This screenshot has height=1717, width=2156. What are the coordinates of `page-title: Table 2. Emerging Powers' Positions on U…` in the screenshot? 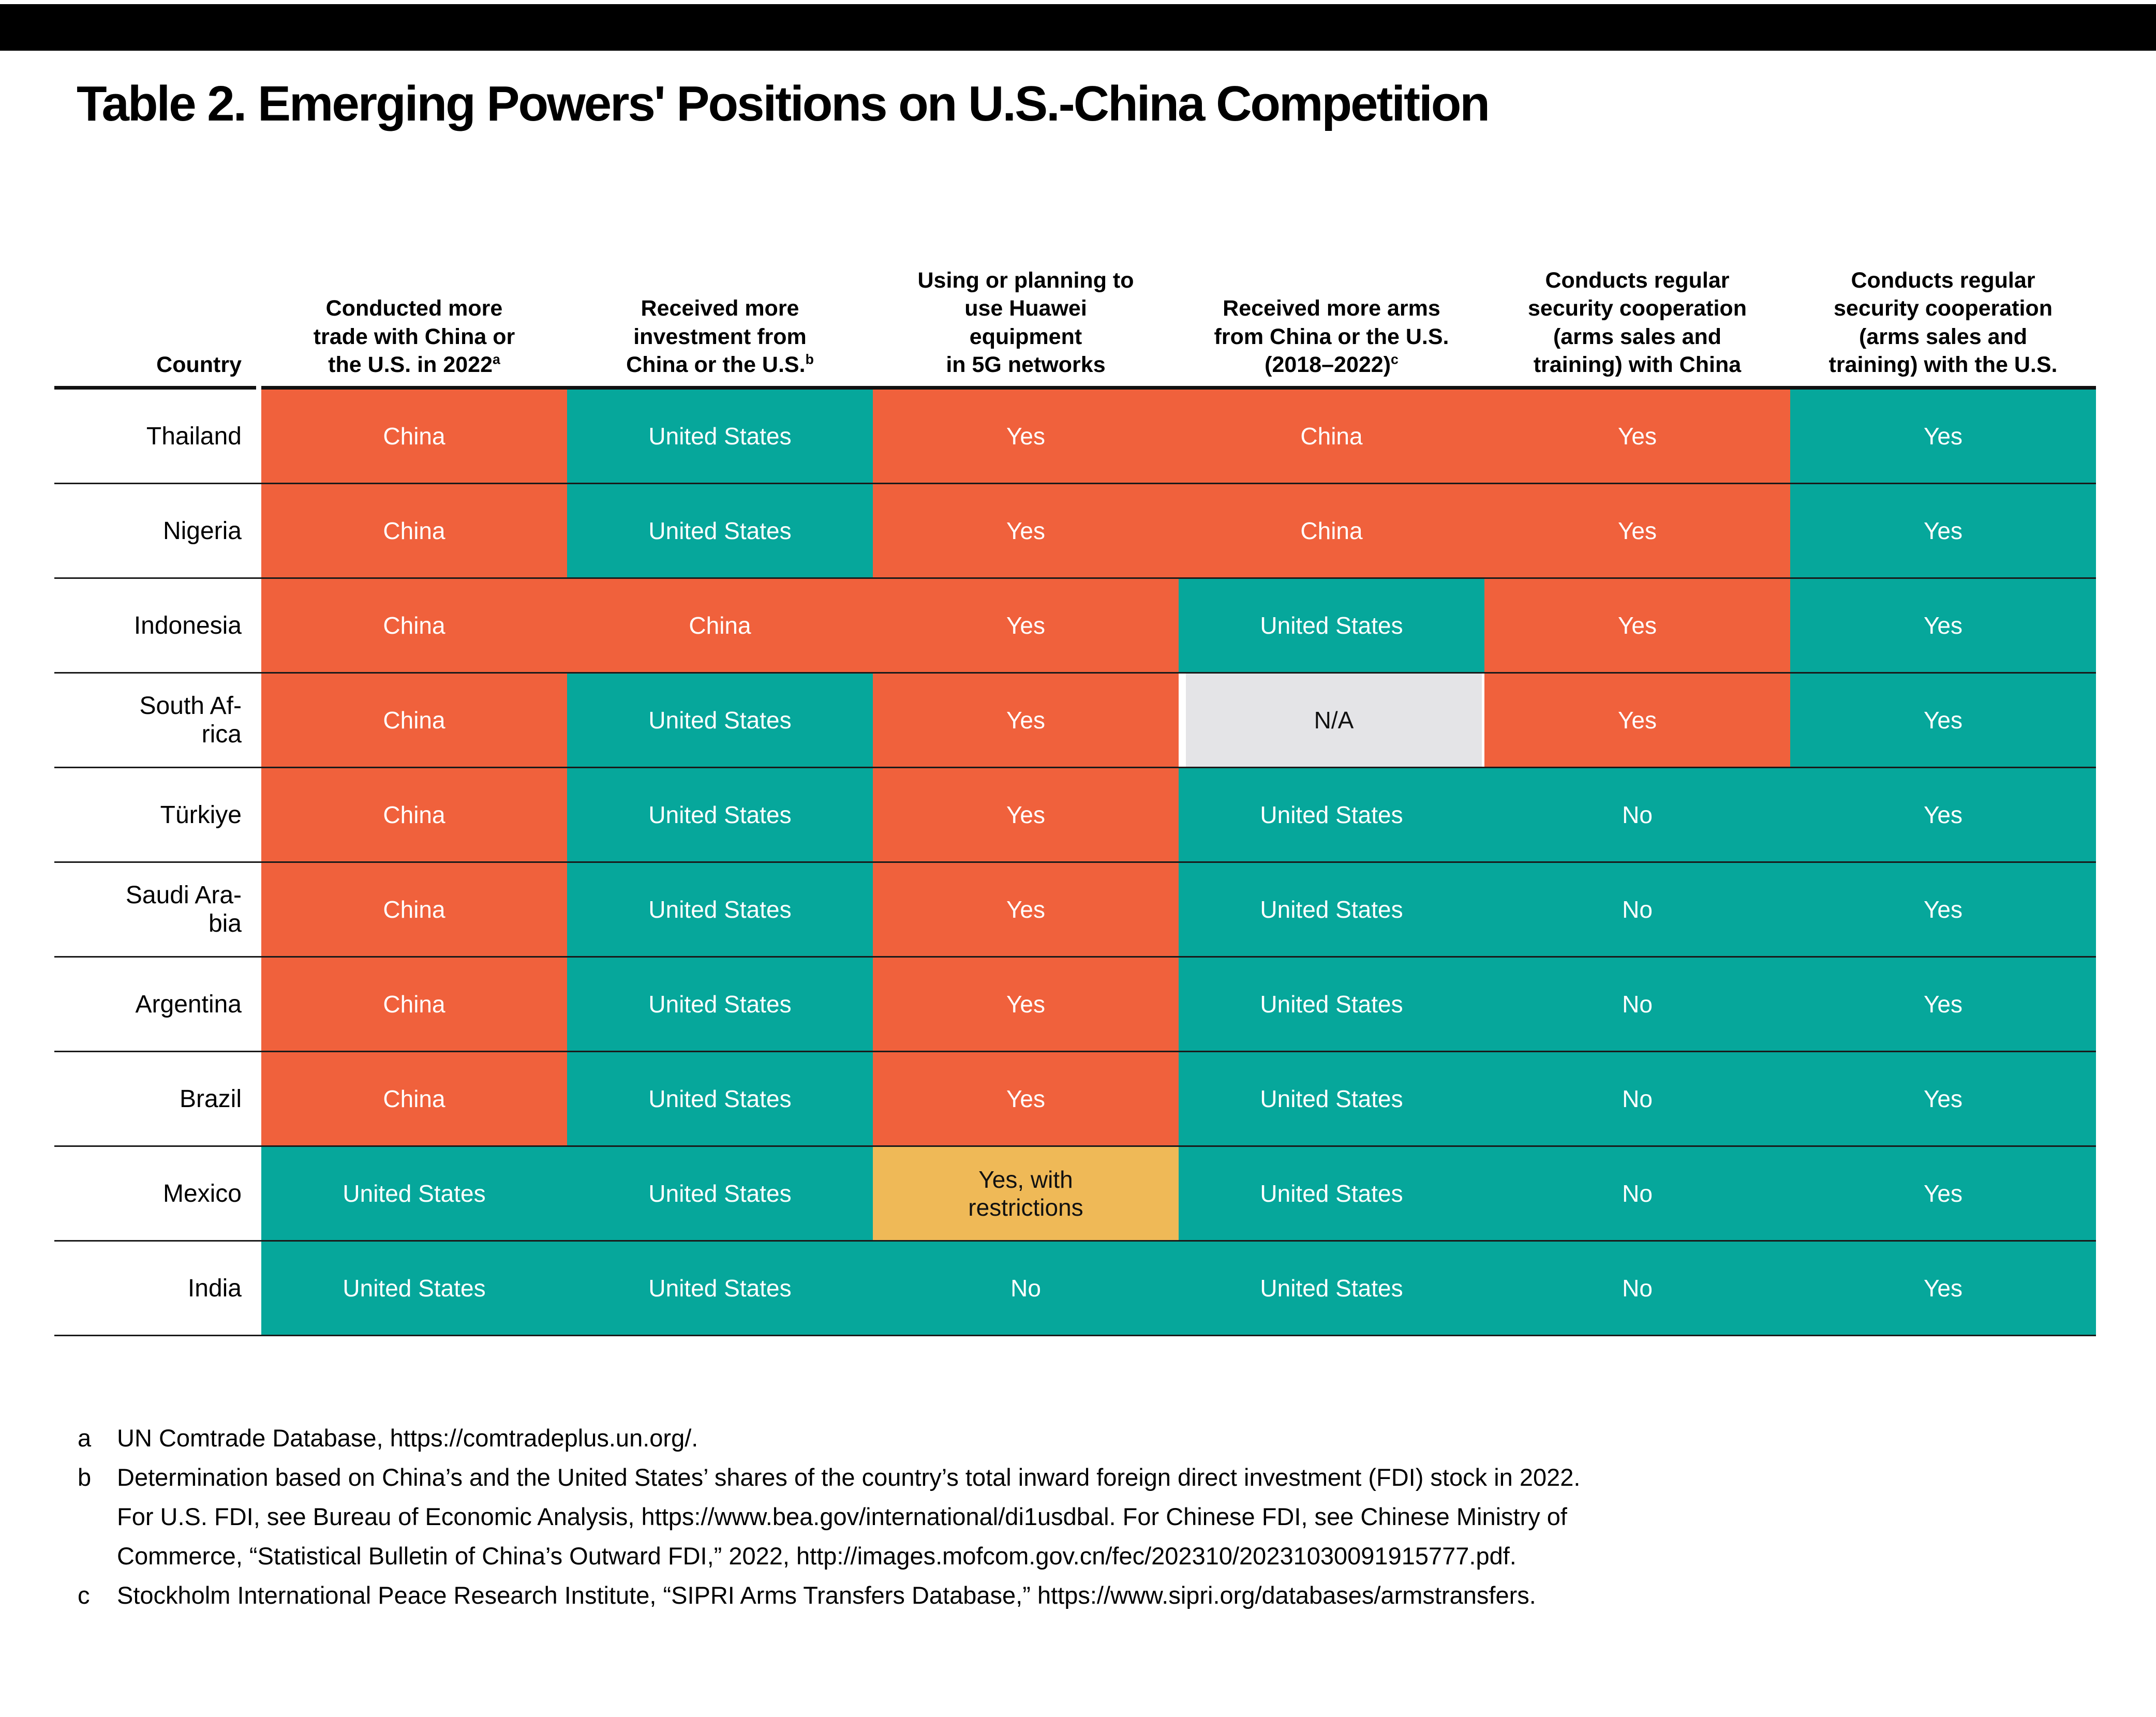 It's located at (783, 103).